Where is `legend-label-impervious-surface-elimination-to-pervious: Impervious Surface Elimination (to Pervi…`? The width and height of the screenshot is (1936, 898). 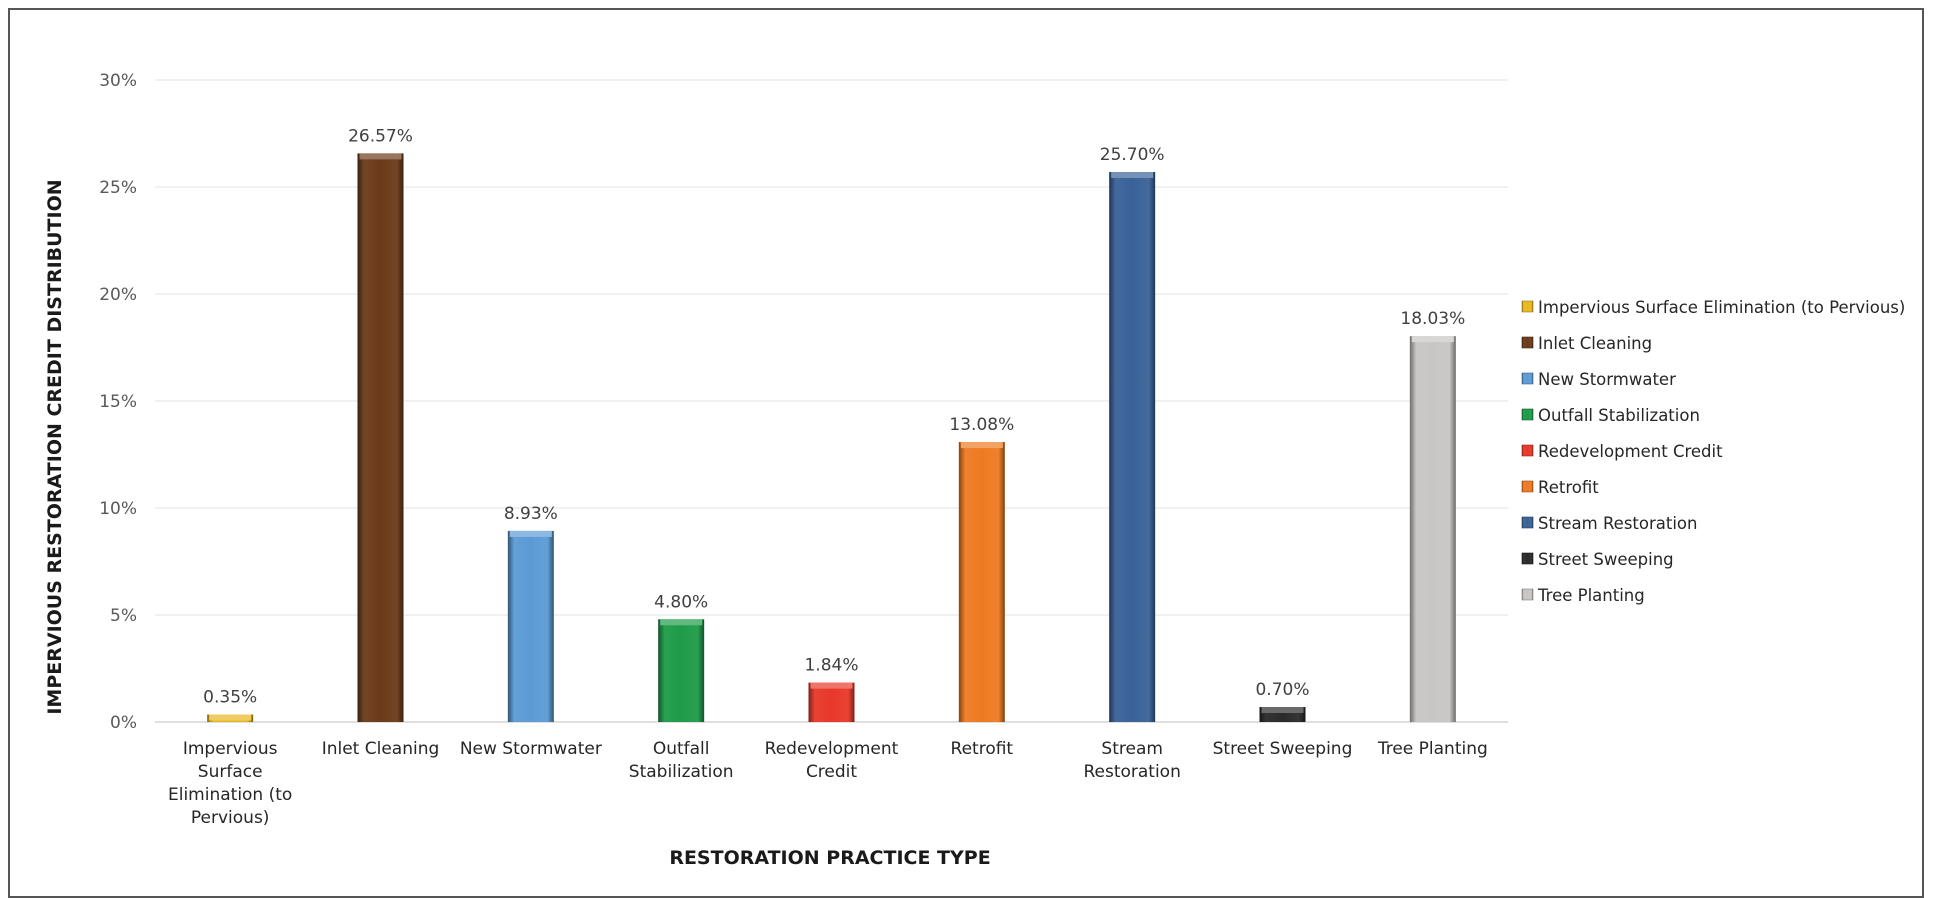 legend-label-impervious-surface-elimination-to-pervious: Impervious Surface Elimination (to Pervi… is located at coordinates (1721, 307).